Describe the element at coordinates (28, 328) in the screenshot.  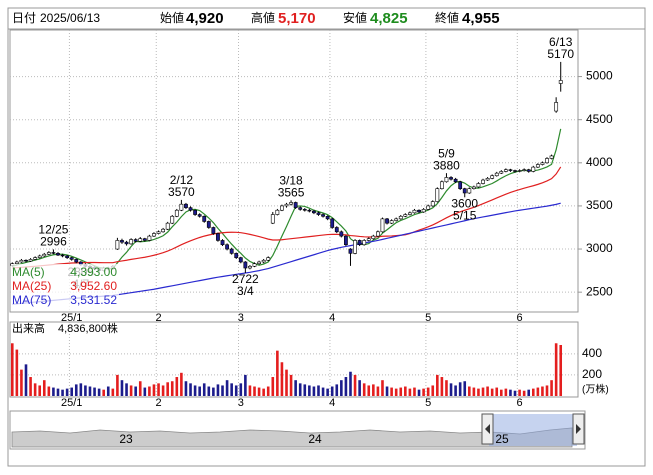
I see `volume-label: 出来高` at that location.